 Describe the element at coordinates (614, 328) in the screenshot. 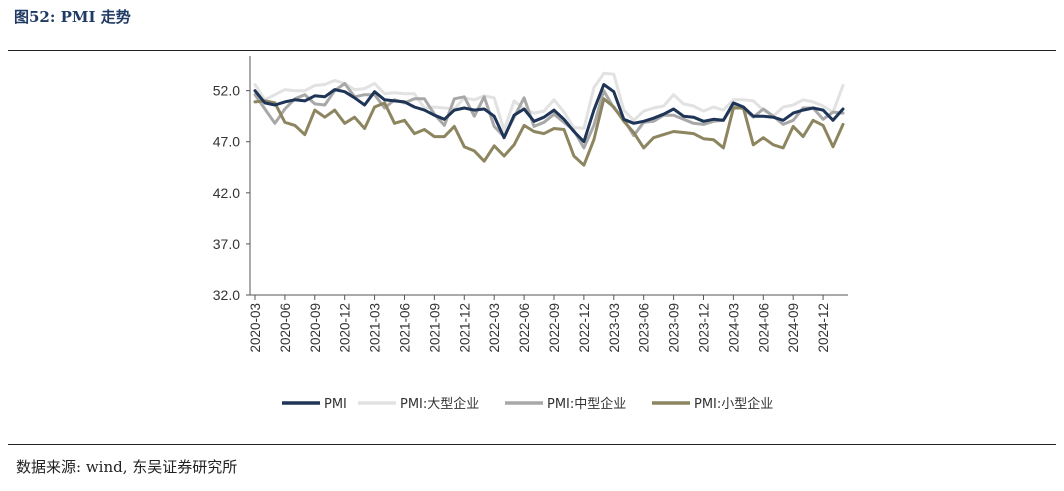

I see `x-tick-label: 2023-03` at that location.